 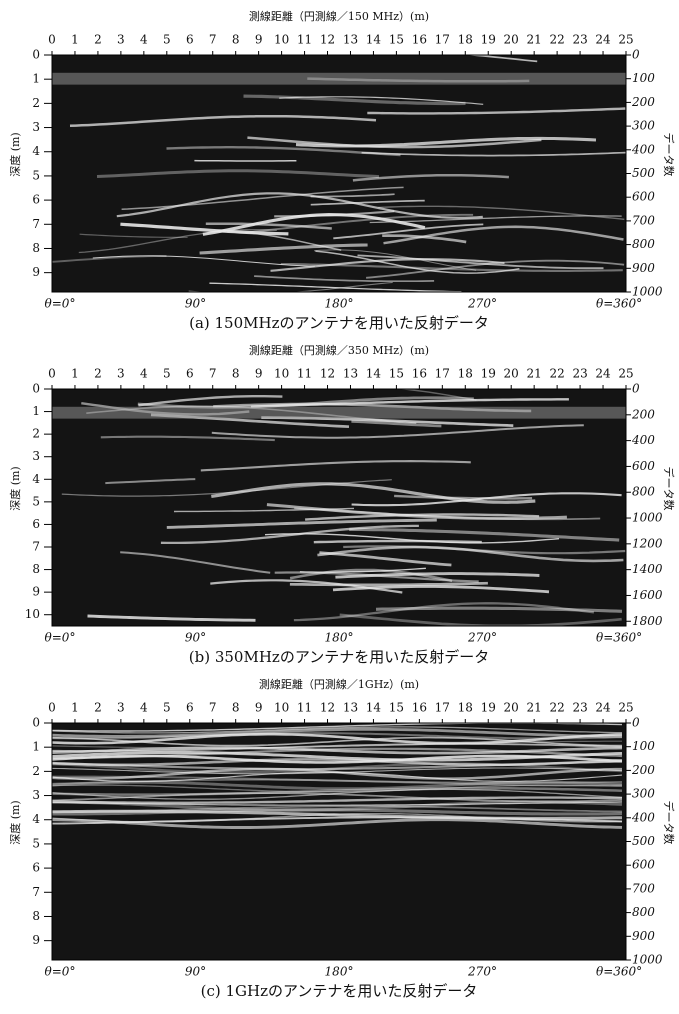 What do you see at coordinates (60, 638) in the screenshot?
I see `angle-label: θ=0°` at bounding box center [60, 638].